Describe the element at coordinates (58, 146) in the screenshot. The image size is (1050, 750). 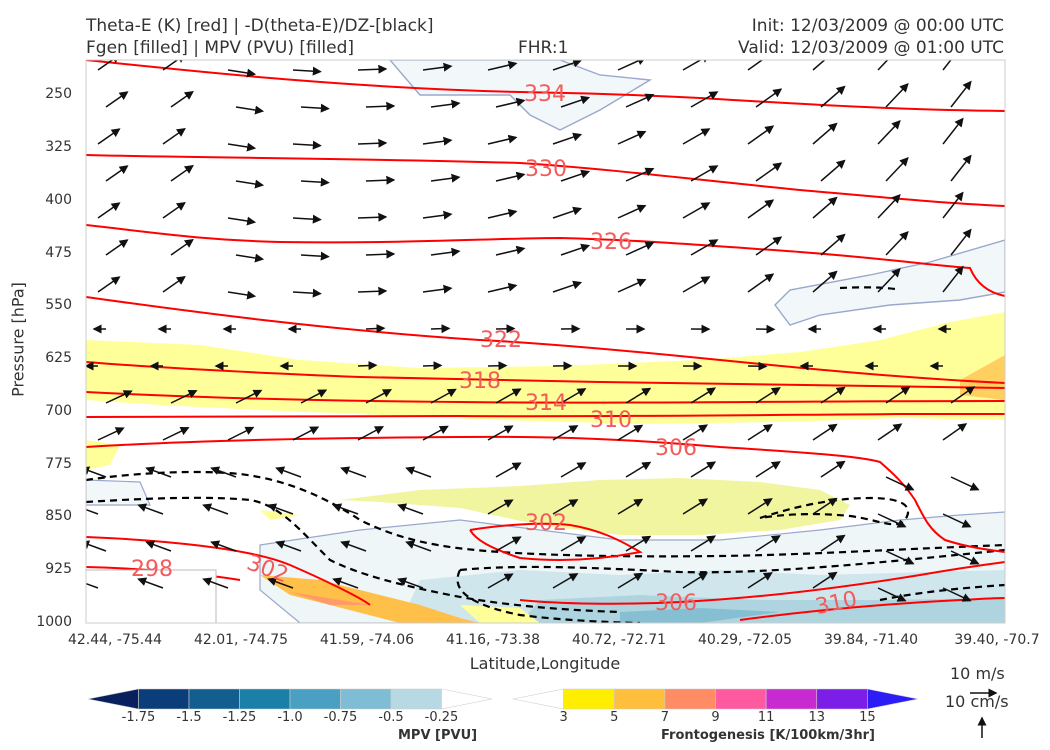
I see `y-tick-label: 325` at that location.